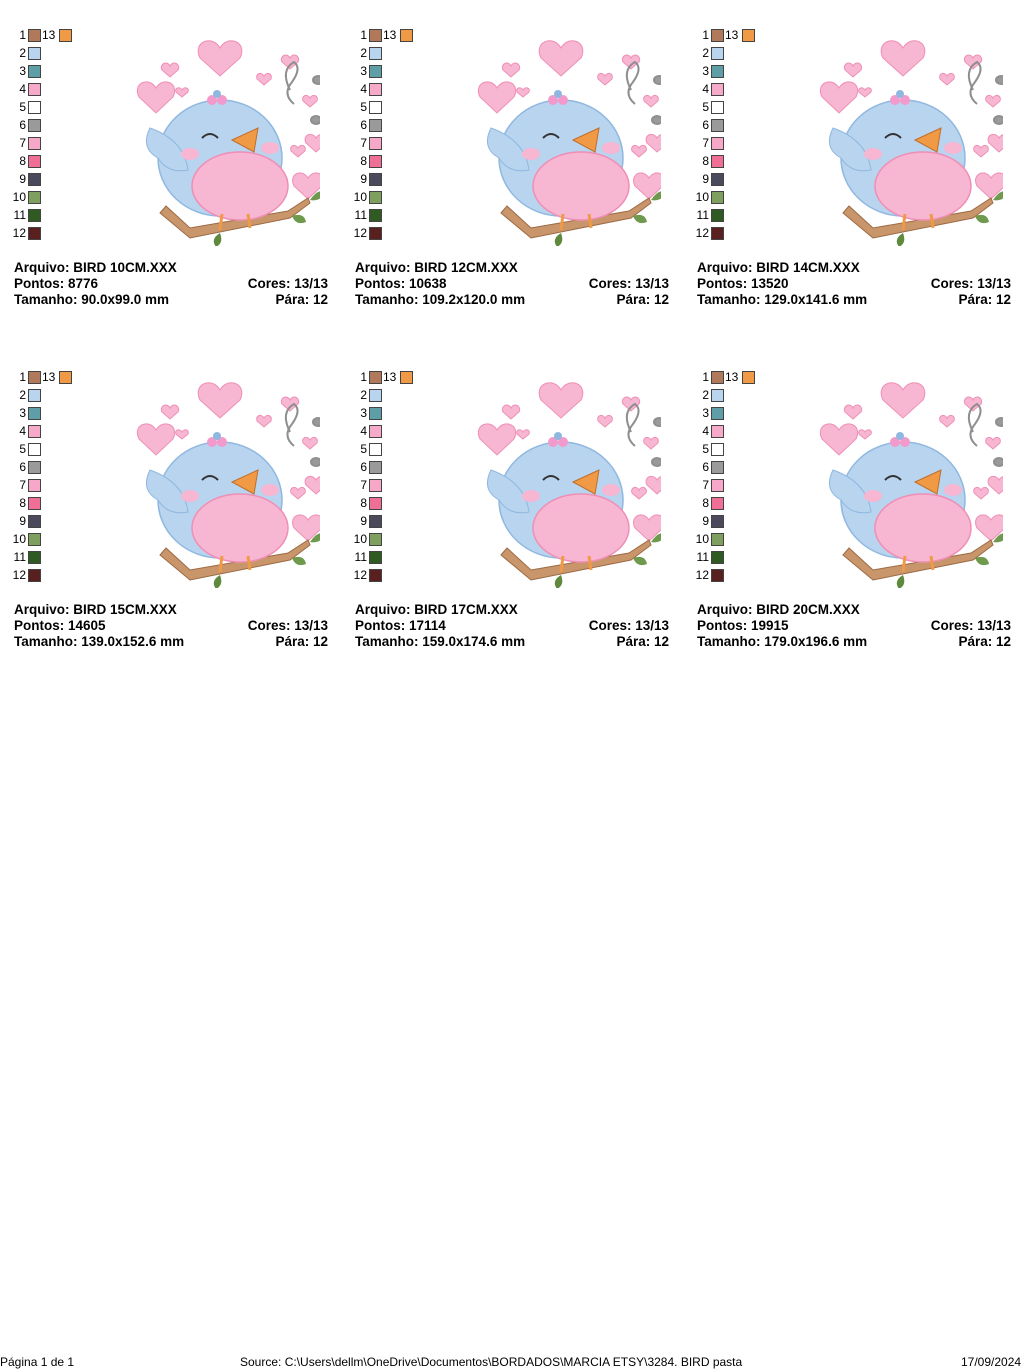  Describe the element at coordinates (436, 609) in the screenshot. I see `file-name: Arquivo: BIRD 17CM.XXX` at that location.